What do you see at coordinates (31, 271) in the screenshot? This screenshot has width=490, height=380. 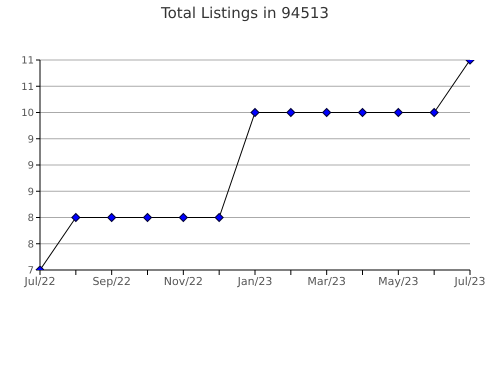 I see `y-tick-label: 7` at bounding box center [31, 271].